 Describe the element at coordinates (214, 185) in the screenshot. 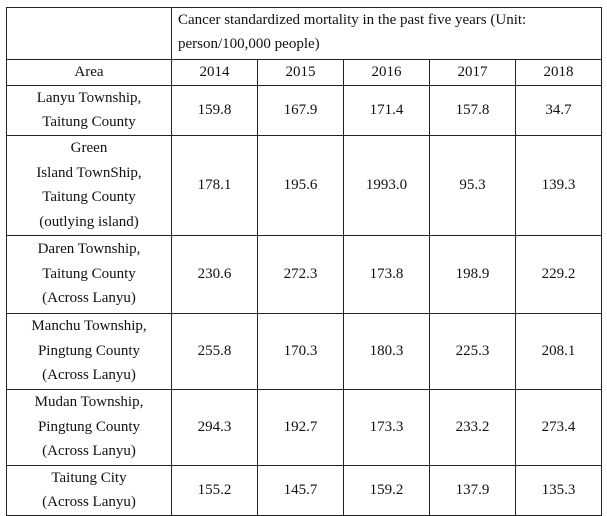

I see `value-cell: 178.1` at that location.